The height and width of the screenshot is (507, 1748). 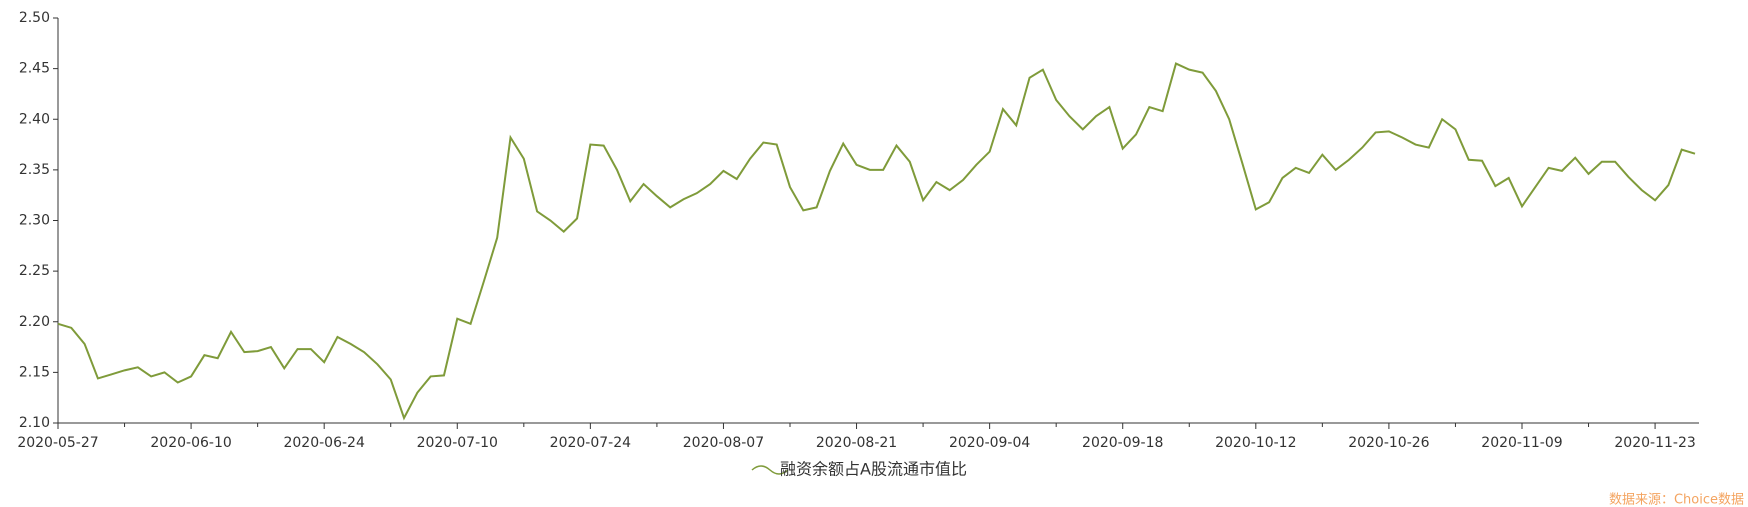 I want to click on x-tick-label: 2020-11-23, so click(x=1654, y=443).